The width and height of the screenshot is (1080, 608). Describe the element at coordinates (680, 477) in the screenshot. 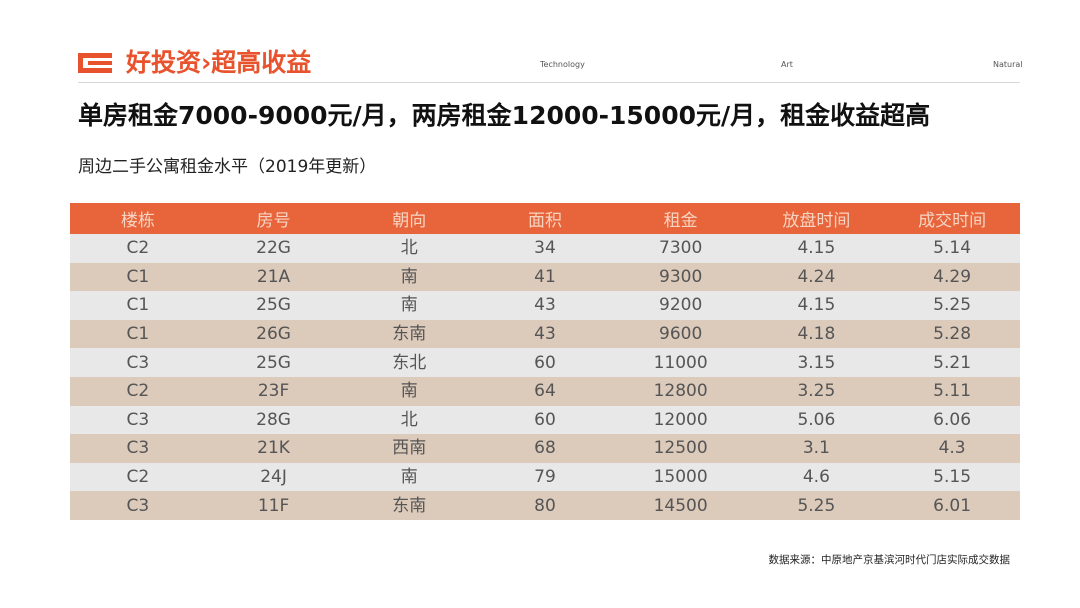

I see `table-cell: 15000` at that location.